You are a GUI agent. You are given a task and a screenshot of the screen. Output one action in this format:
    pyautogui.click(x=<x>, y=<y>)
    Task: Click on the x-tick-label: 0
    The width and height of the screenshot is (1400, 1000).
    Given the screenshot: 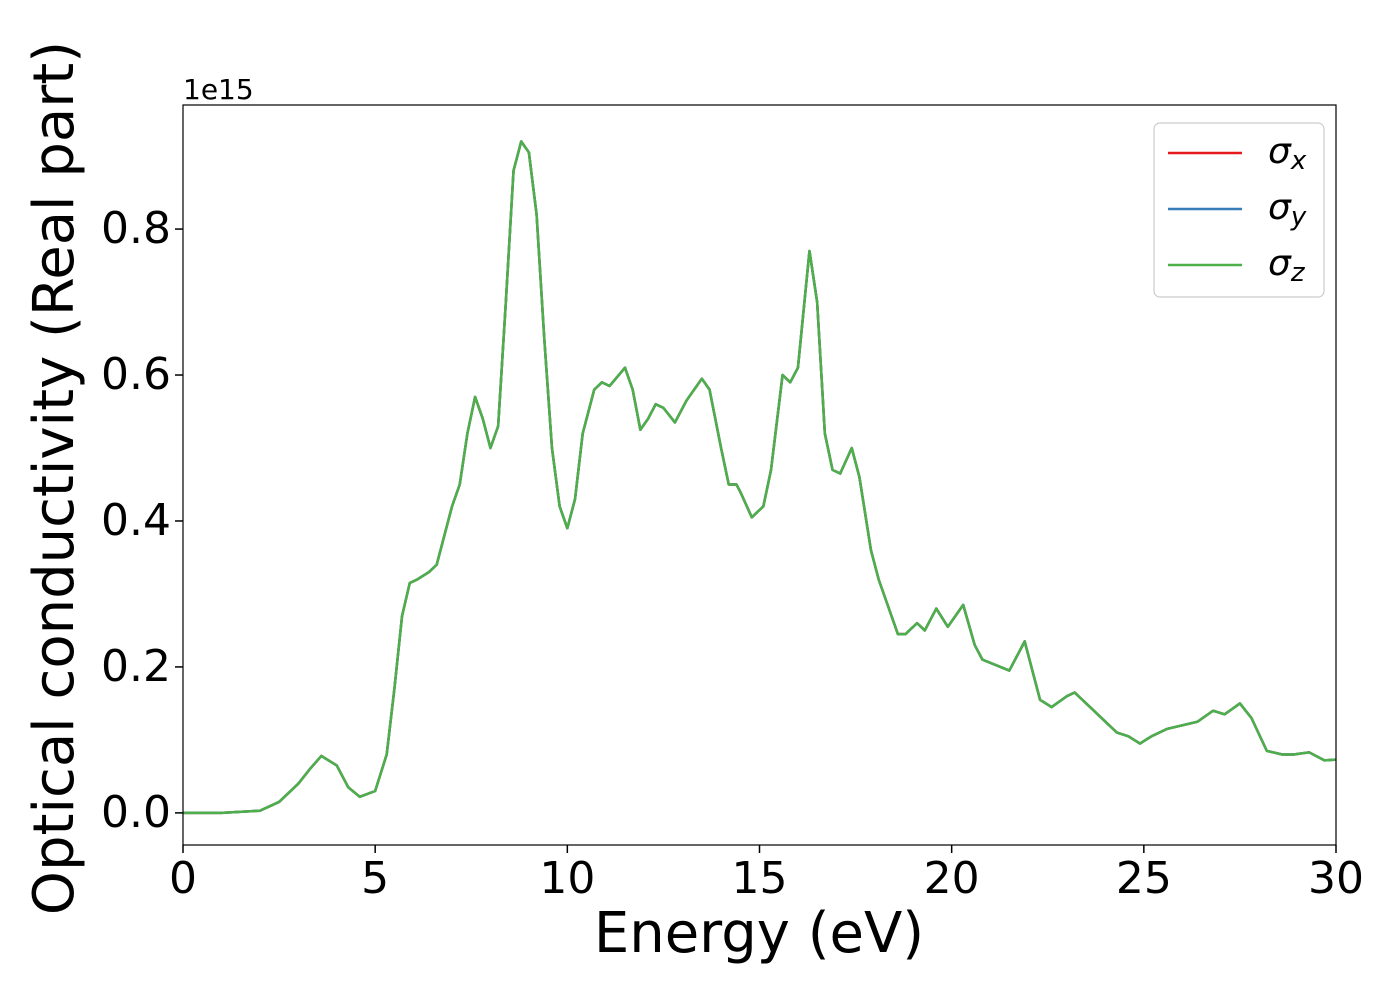 What is the action you would take?
    pyautogui.click(x=183, y=878)
    